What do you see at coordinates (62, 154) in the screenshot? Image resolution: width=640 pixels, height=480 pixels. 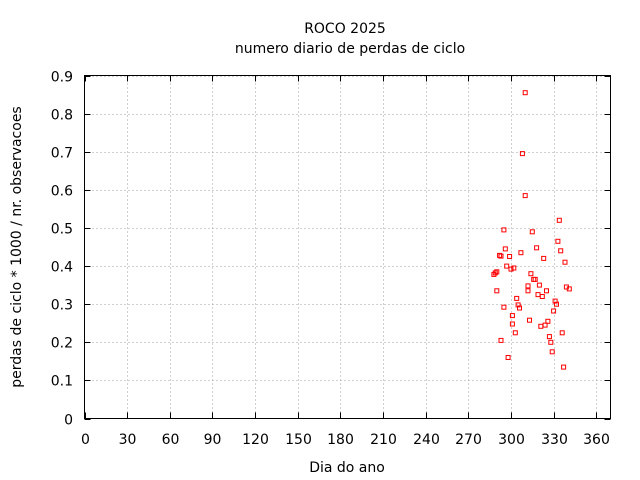 I see `y-tick-label: 0.7` at bounding box center [62, 154].